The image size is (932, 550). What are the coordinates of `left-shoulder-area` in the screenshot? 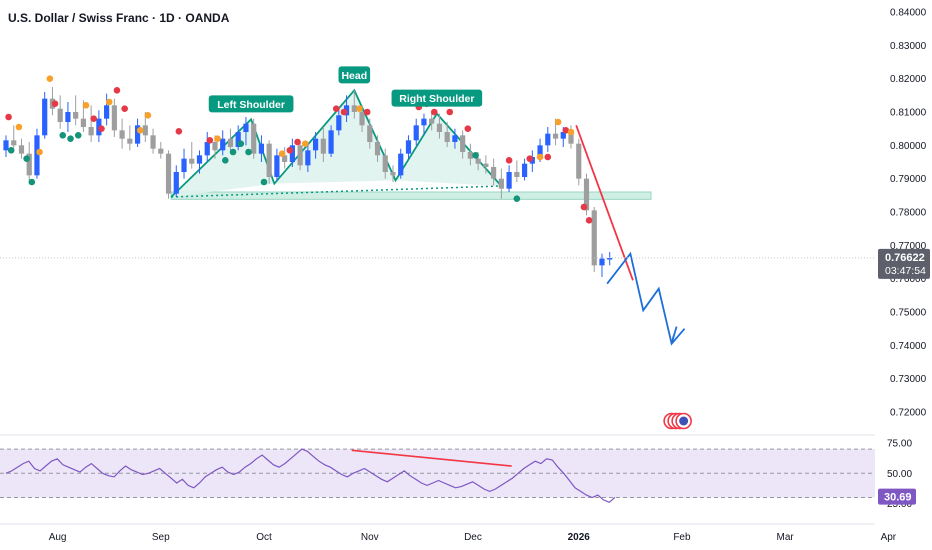 It's located at (223, 158).